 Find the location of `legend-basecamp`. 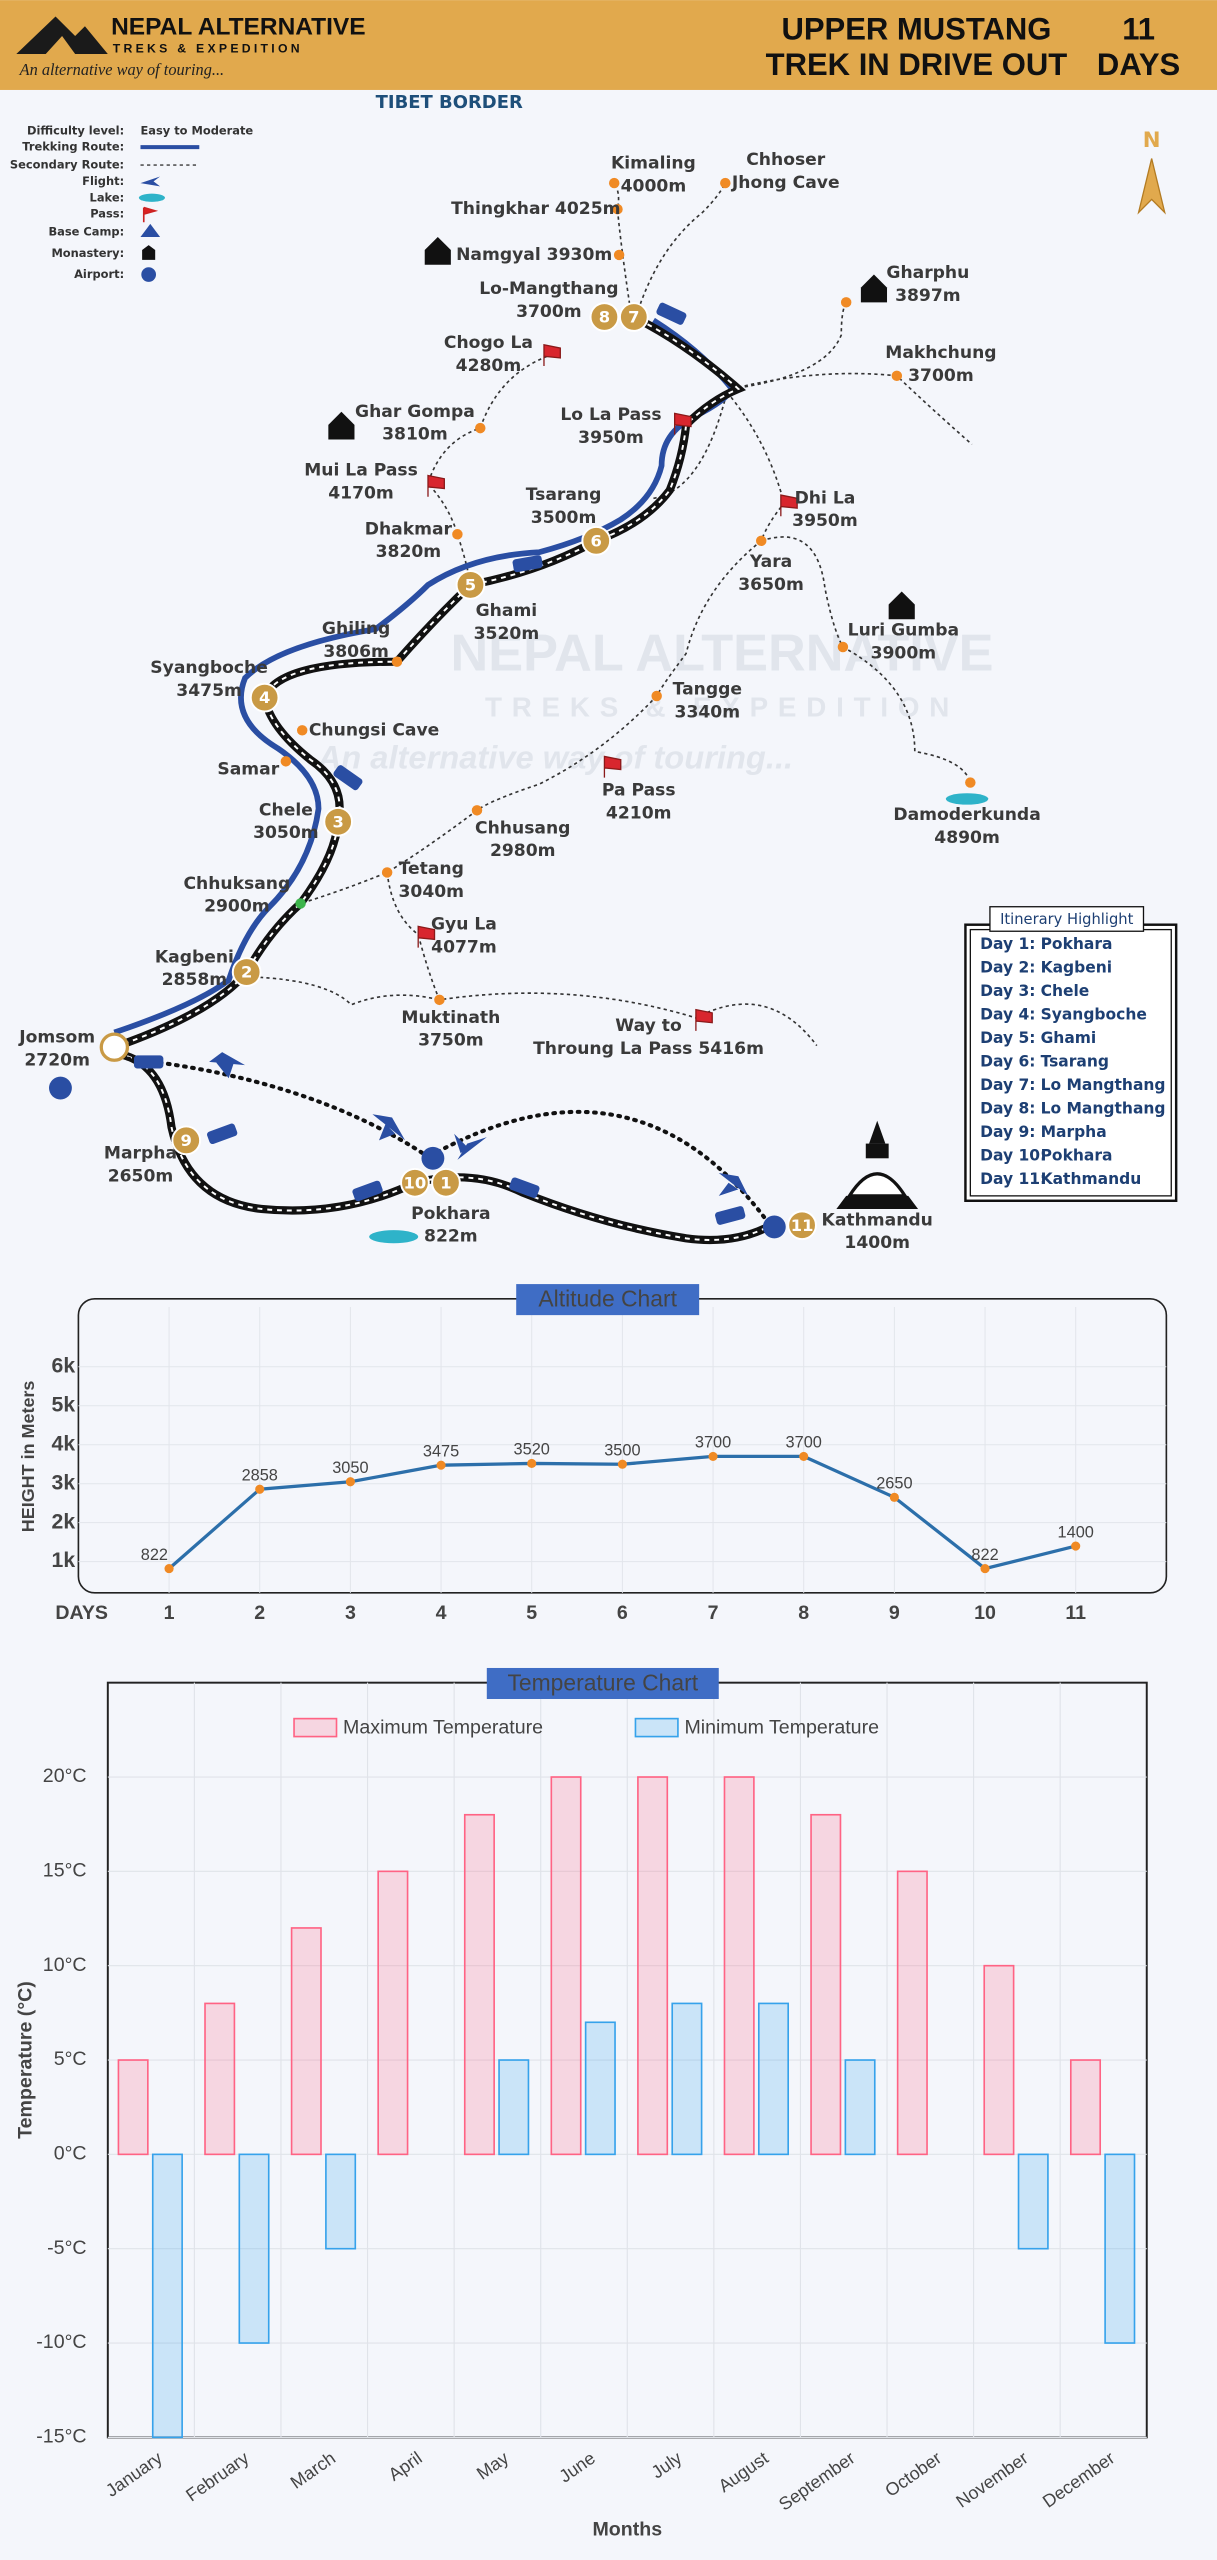

legend-basecamp is located at coordinates (150, 230).